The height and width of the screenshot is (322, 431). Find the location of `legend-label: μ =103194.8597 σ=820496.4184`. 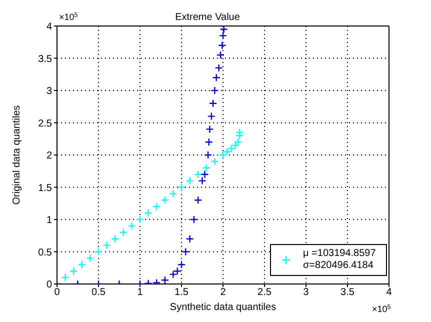

legend-label: μ =103194.8597 σ=820496.4184 is located at coordinates (339, 260).